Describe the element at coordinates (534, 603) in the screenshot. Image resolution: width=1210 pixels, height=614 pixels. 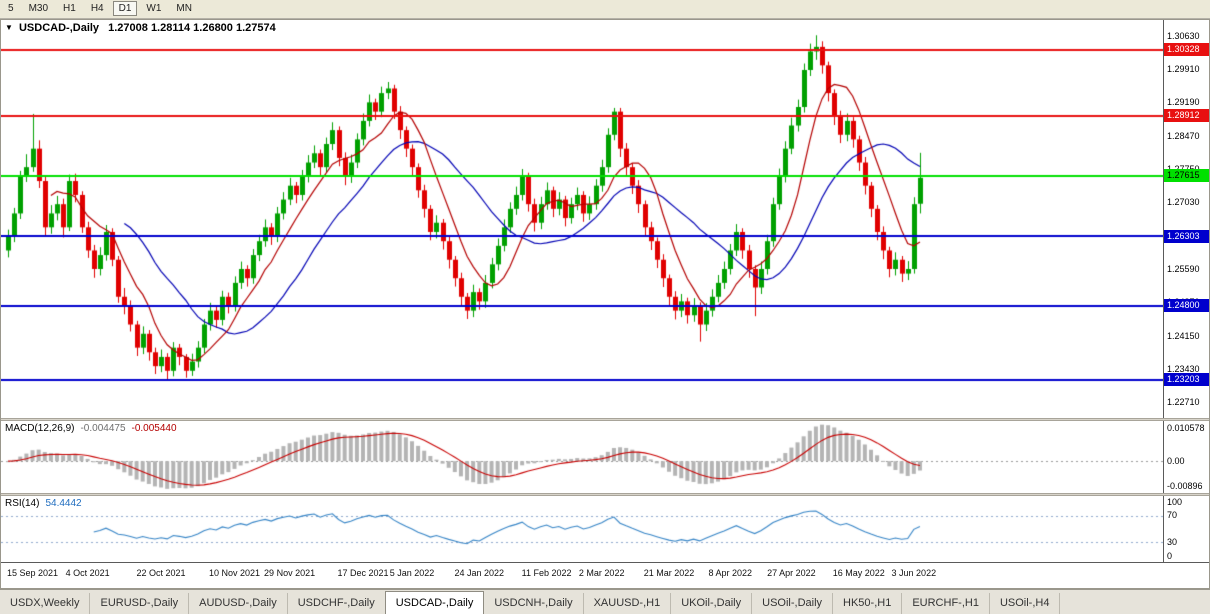
I see `tab-usdcnh-daily: USDCNH-,Daily` at that location.